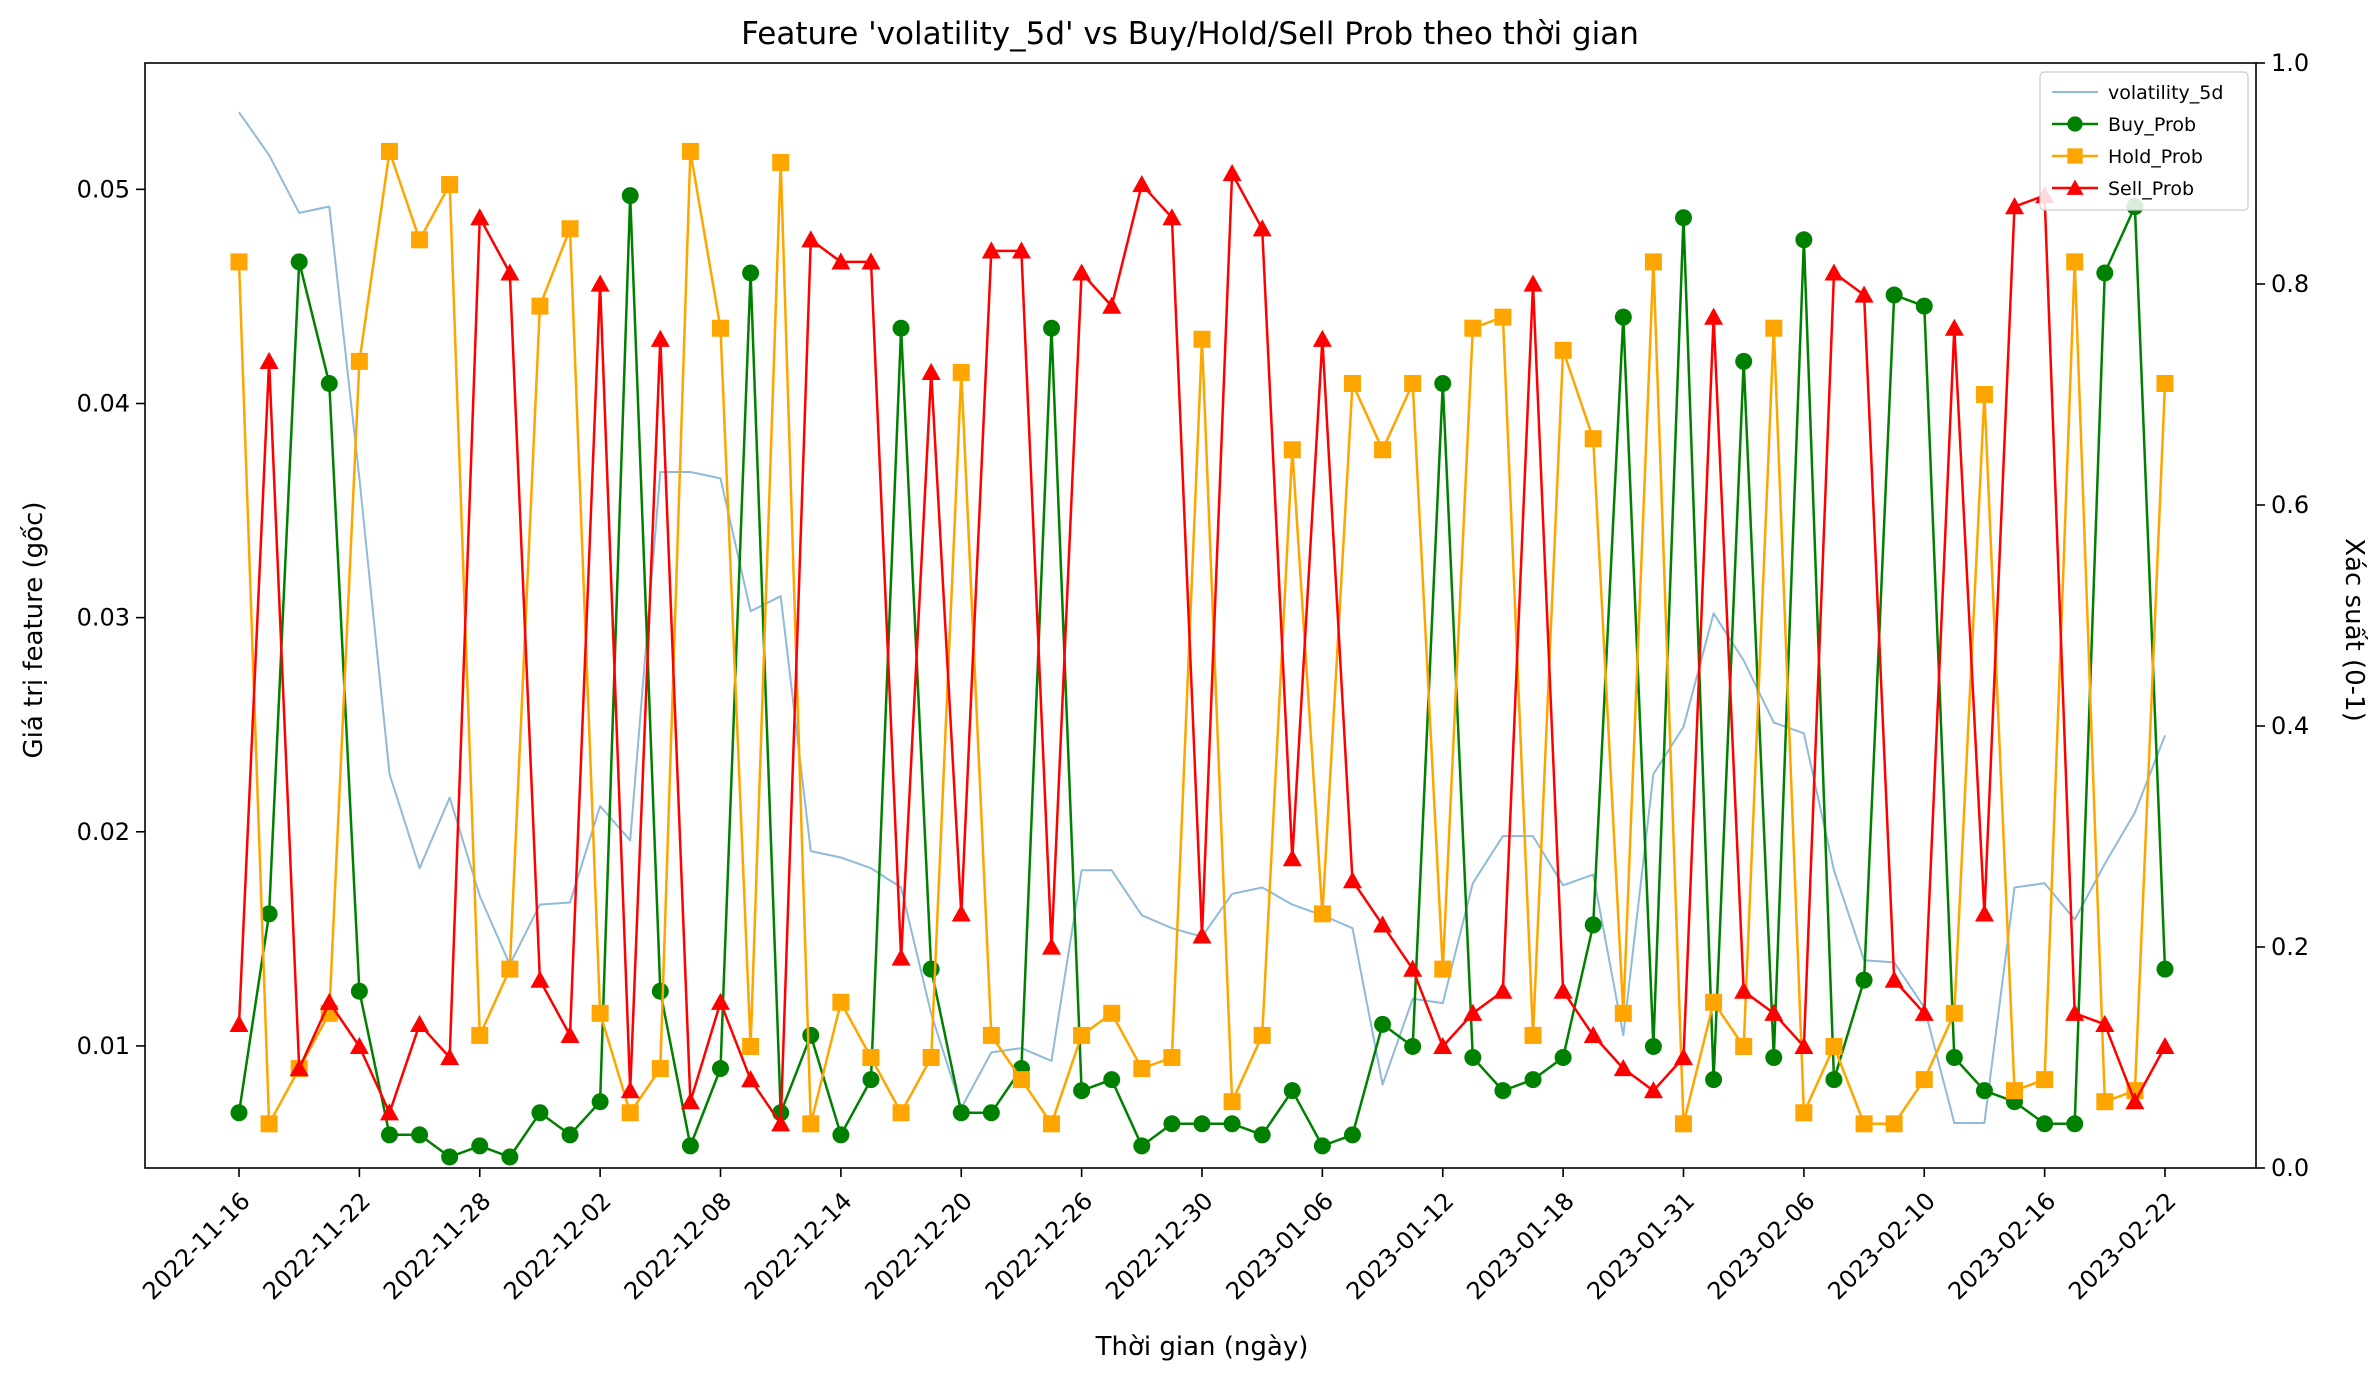  What do you see at coordinates (2290, 726) in the screenshot?
I see `y-right-tick-label: 0.4` at bounding box center [2290, 726].